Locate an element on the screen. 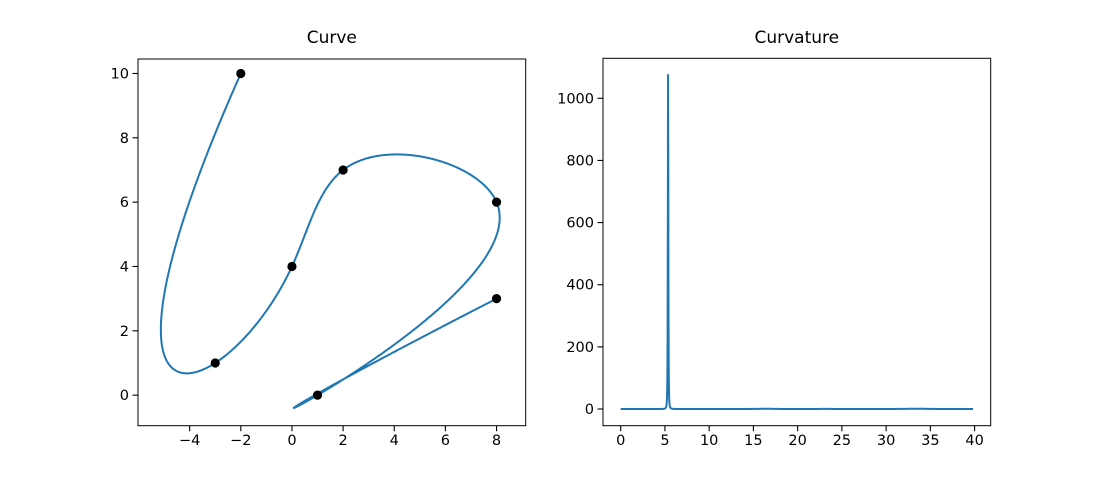  y-tick-label: 1000 is located at coordinates (575, 99).